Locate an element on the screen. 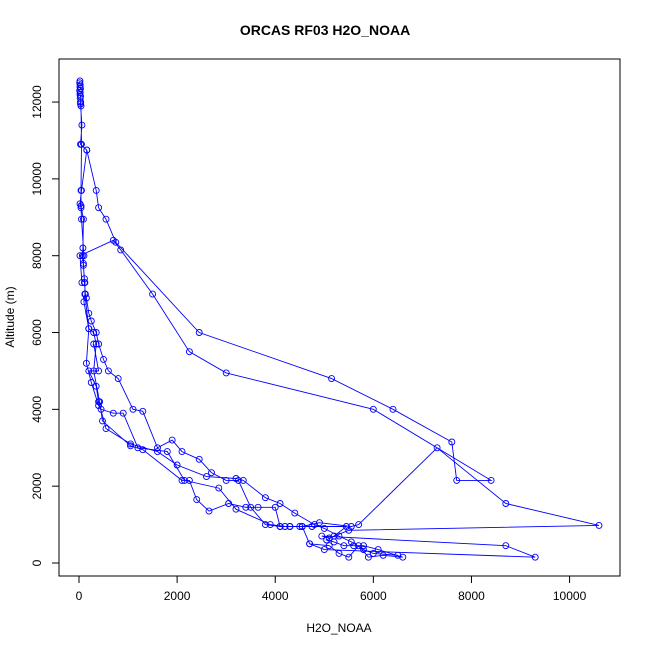  y-tick-label: 12000 is located at coordinates (37, 102).